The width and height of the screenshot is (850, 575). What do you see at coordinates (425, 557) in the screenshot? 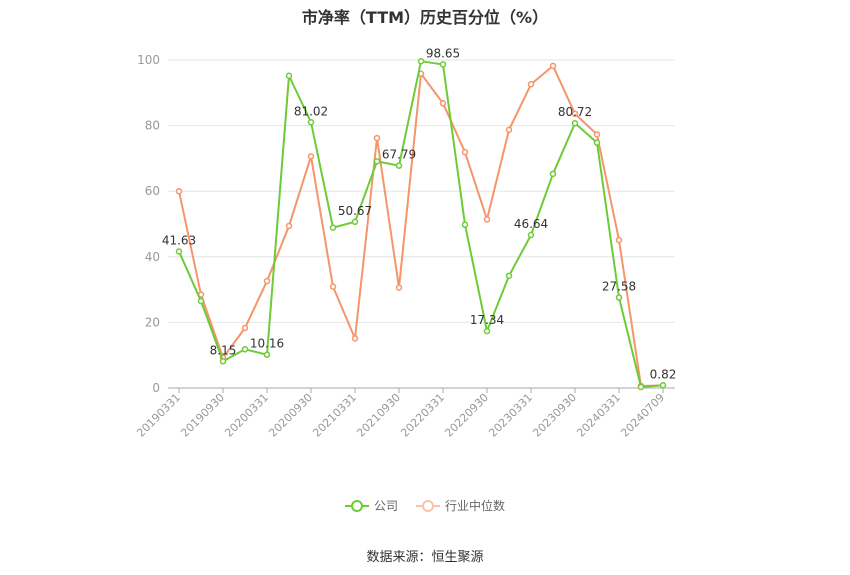
I see `data-source-note: 数据来源：恒生聚源` at bounding box center [425, 557].